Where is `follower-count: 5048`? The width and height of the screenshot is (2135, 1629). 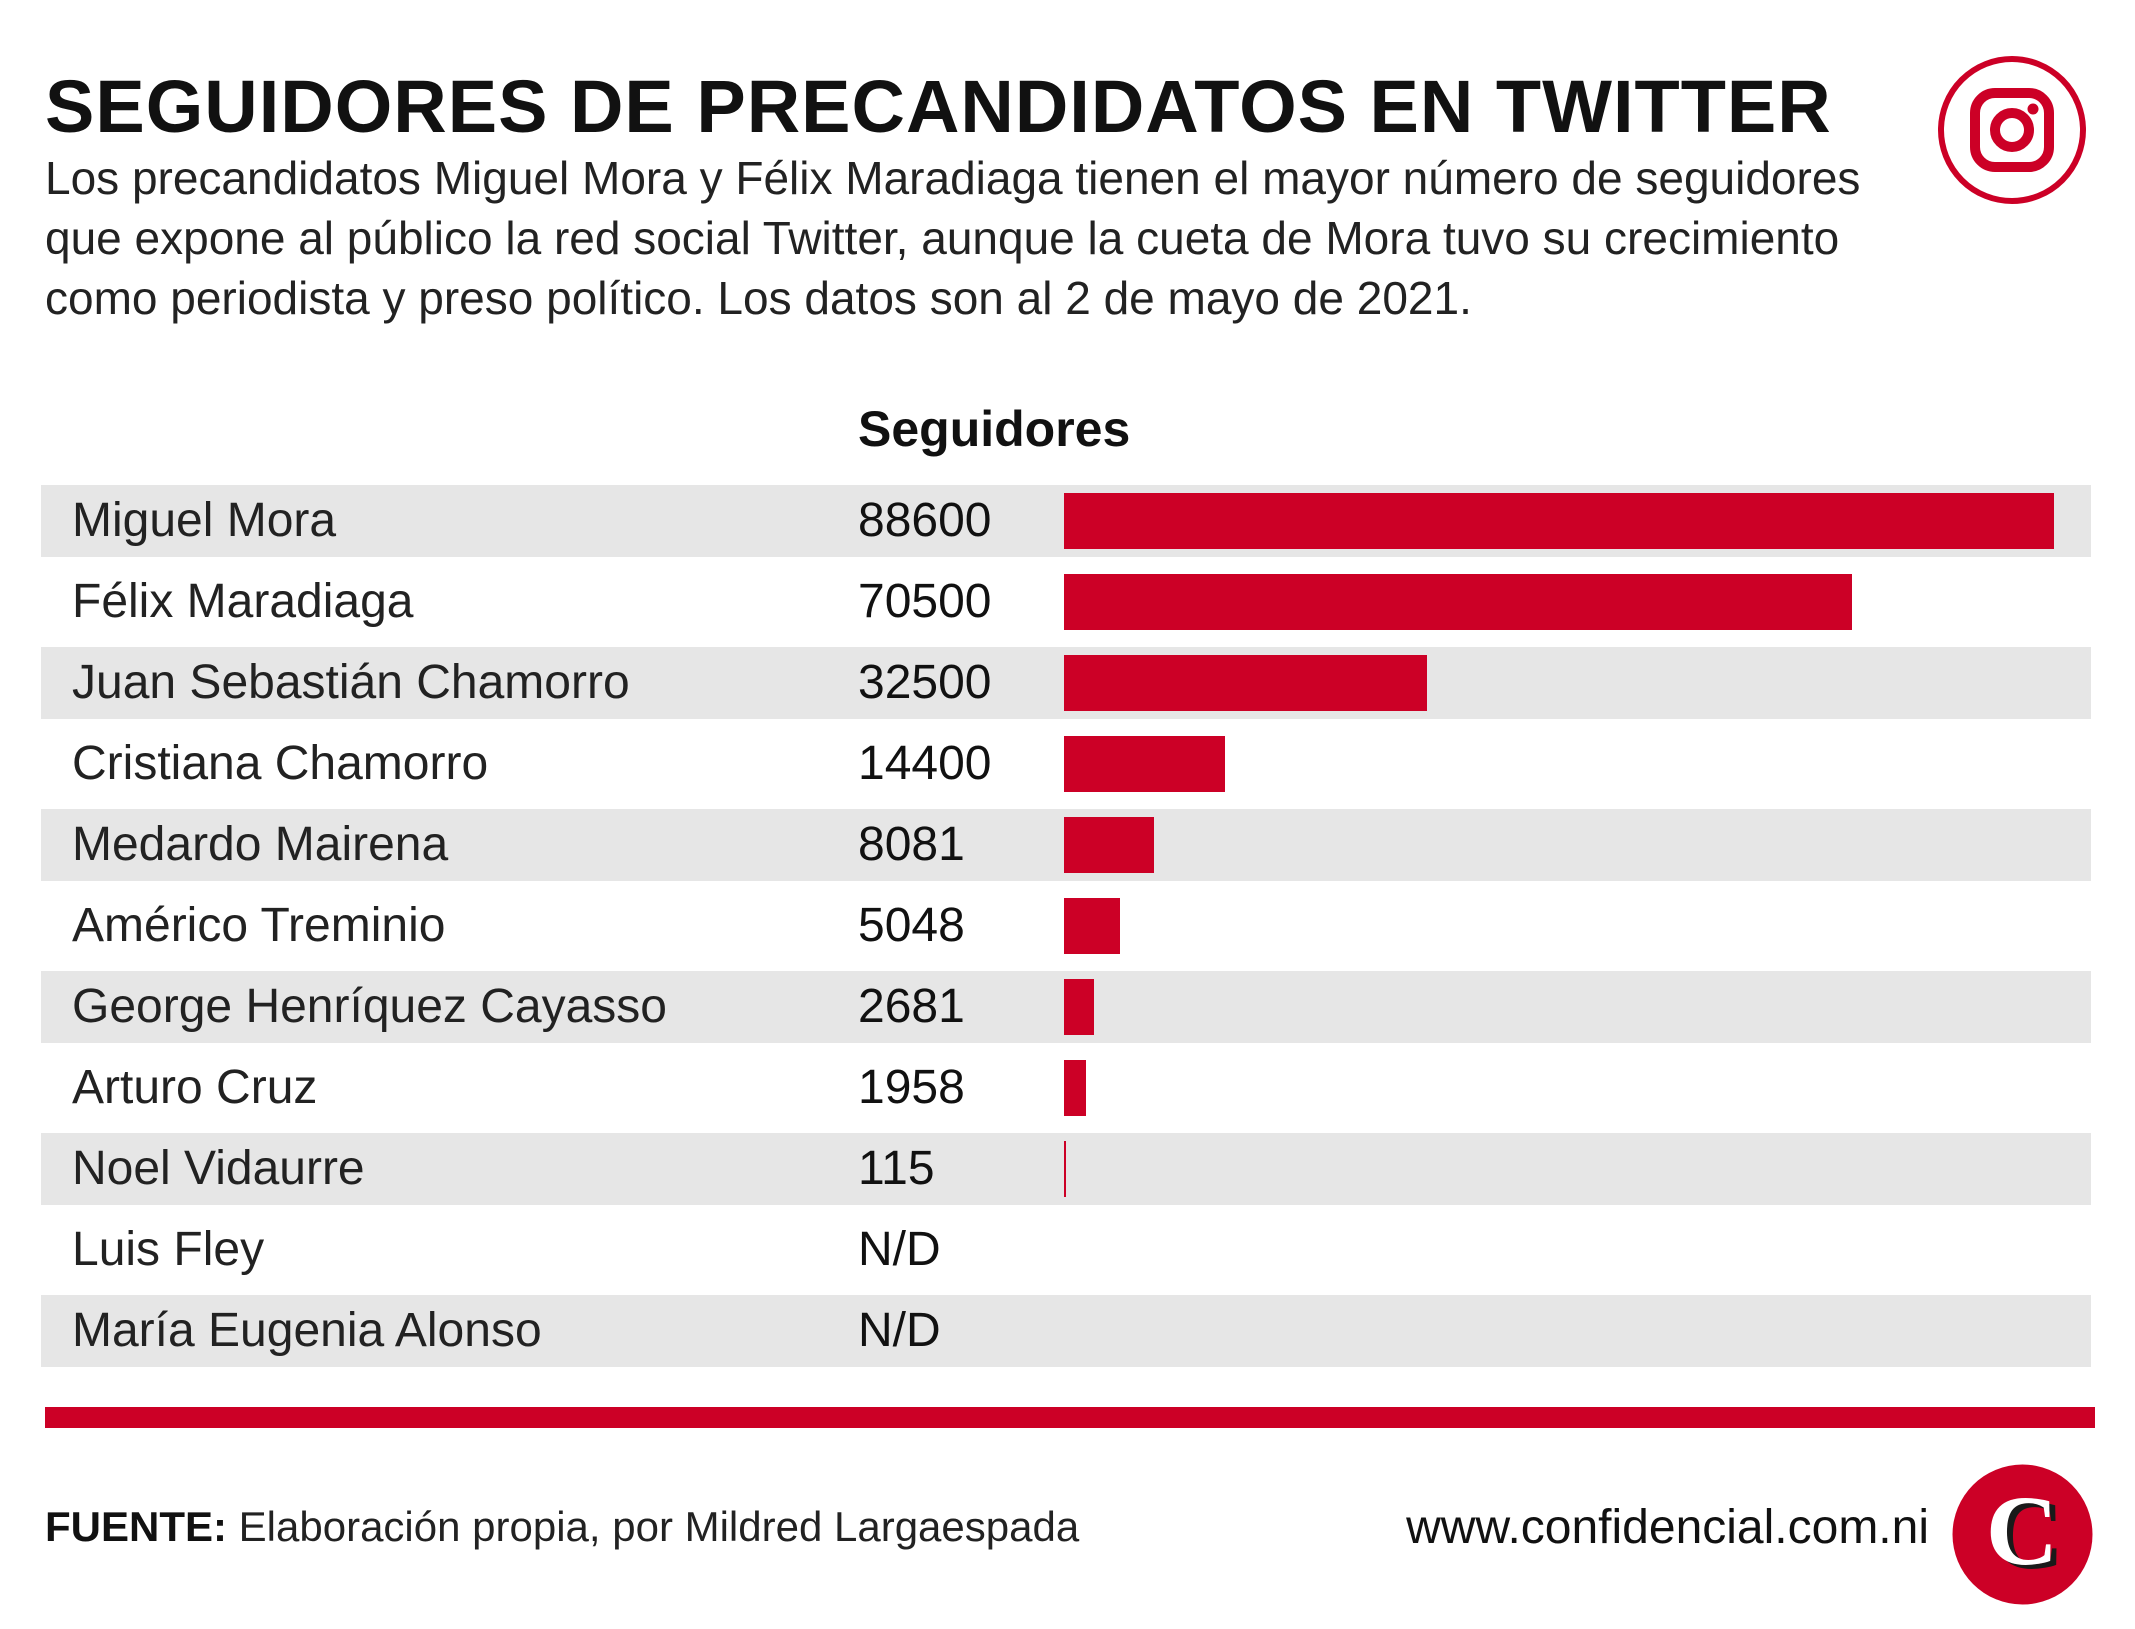
follower-count: 5048 is located at coordinates (911, 925).